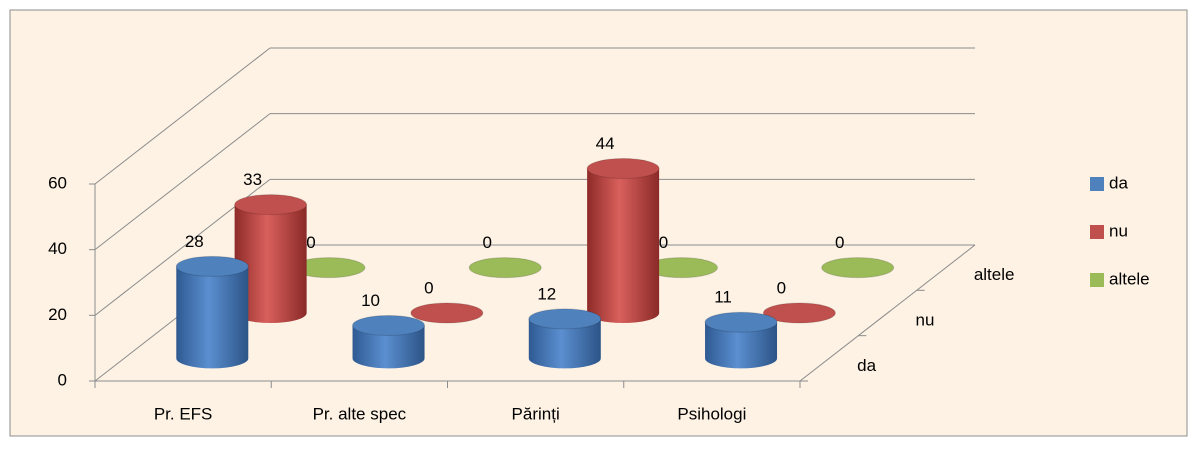 This screenshot has width=1197, height=451. Describe the element at coordinates (62, 379) in the screenshot. I see `y-tick-label: 0` at that location.